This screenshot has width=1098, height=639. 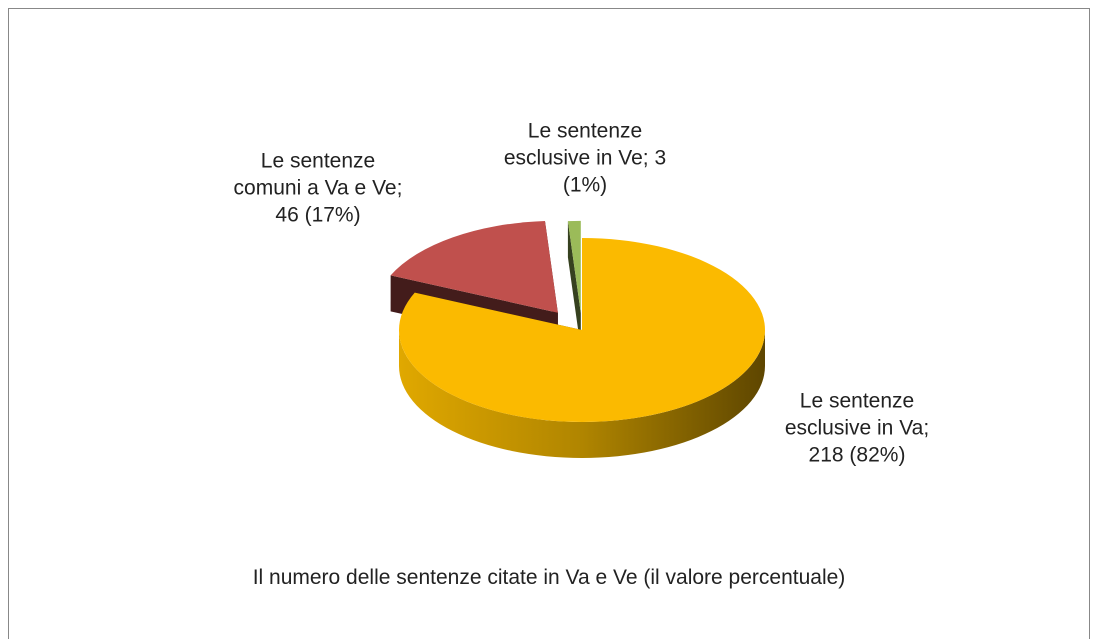 I want to click on data-label: Le sentenze esclusive in Ve; 3 (1%), so click(x=585, y=158).